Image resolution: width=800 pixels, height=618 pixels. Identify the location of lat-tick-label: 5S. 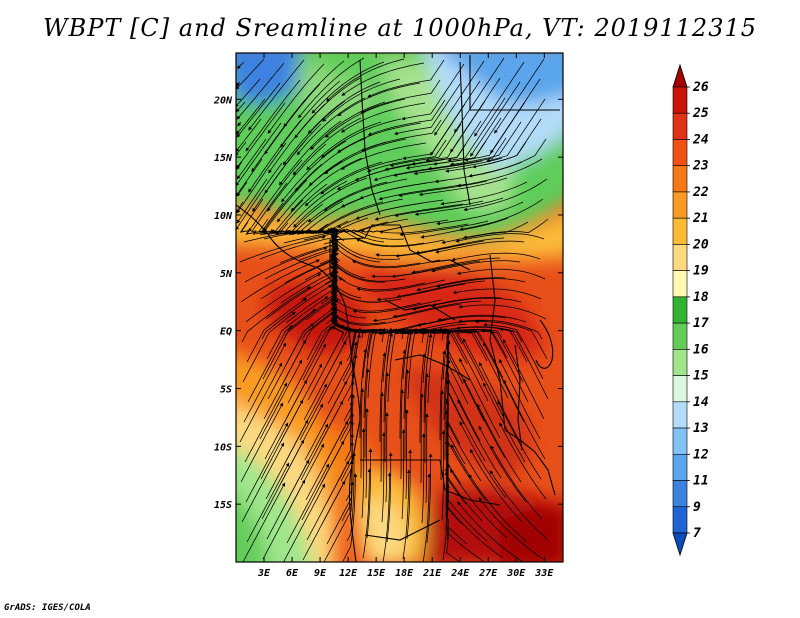
(226, 389).